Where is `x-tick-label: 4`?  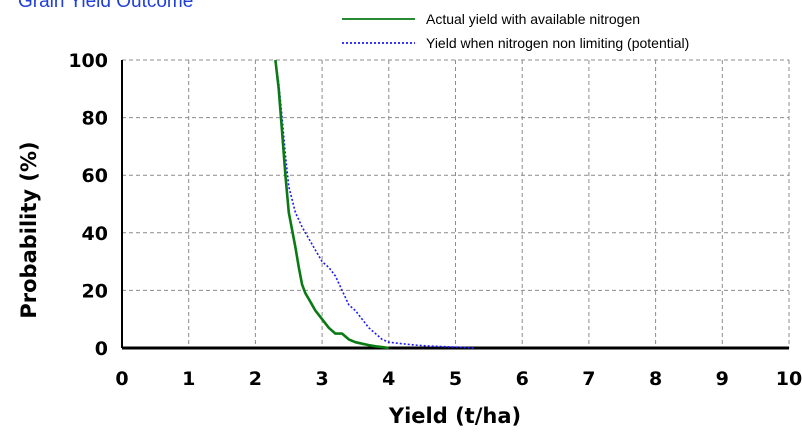
x-tick-label: 4 is located at coordinates (388, 379).